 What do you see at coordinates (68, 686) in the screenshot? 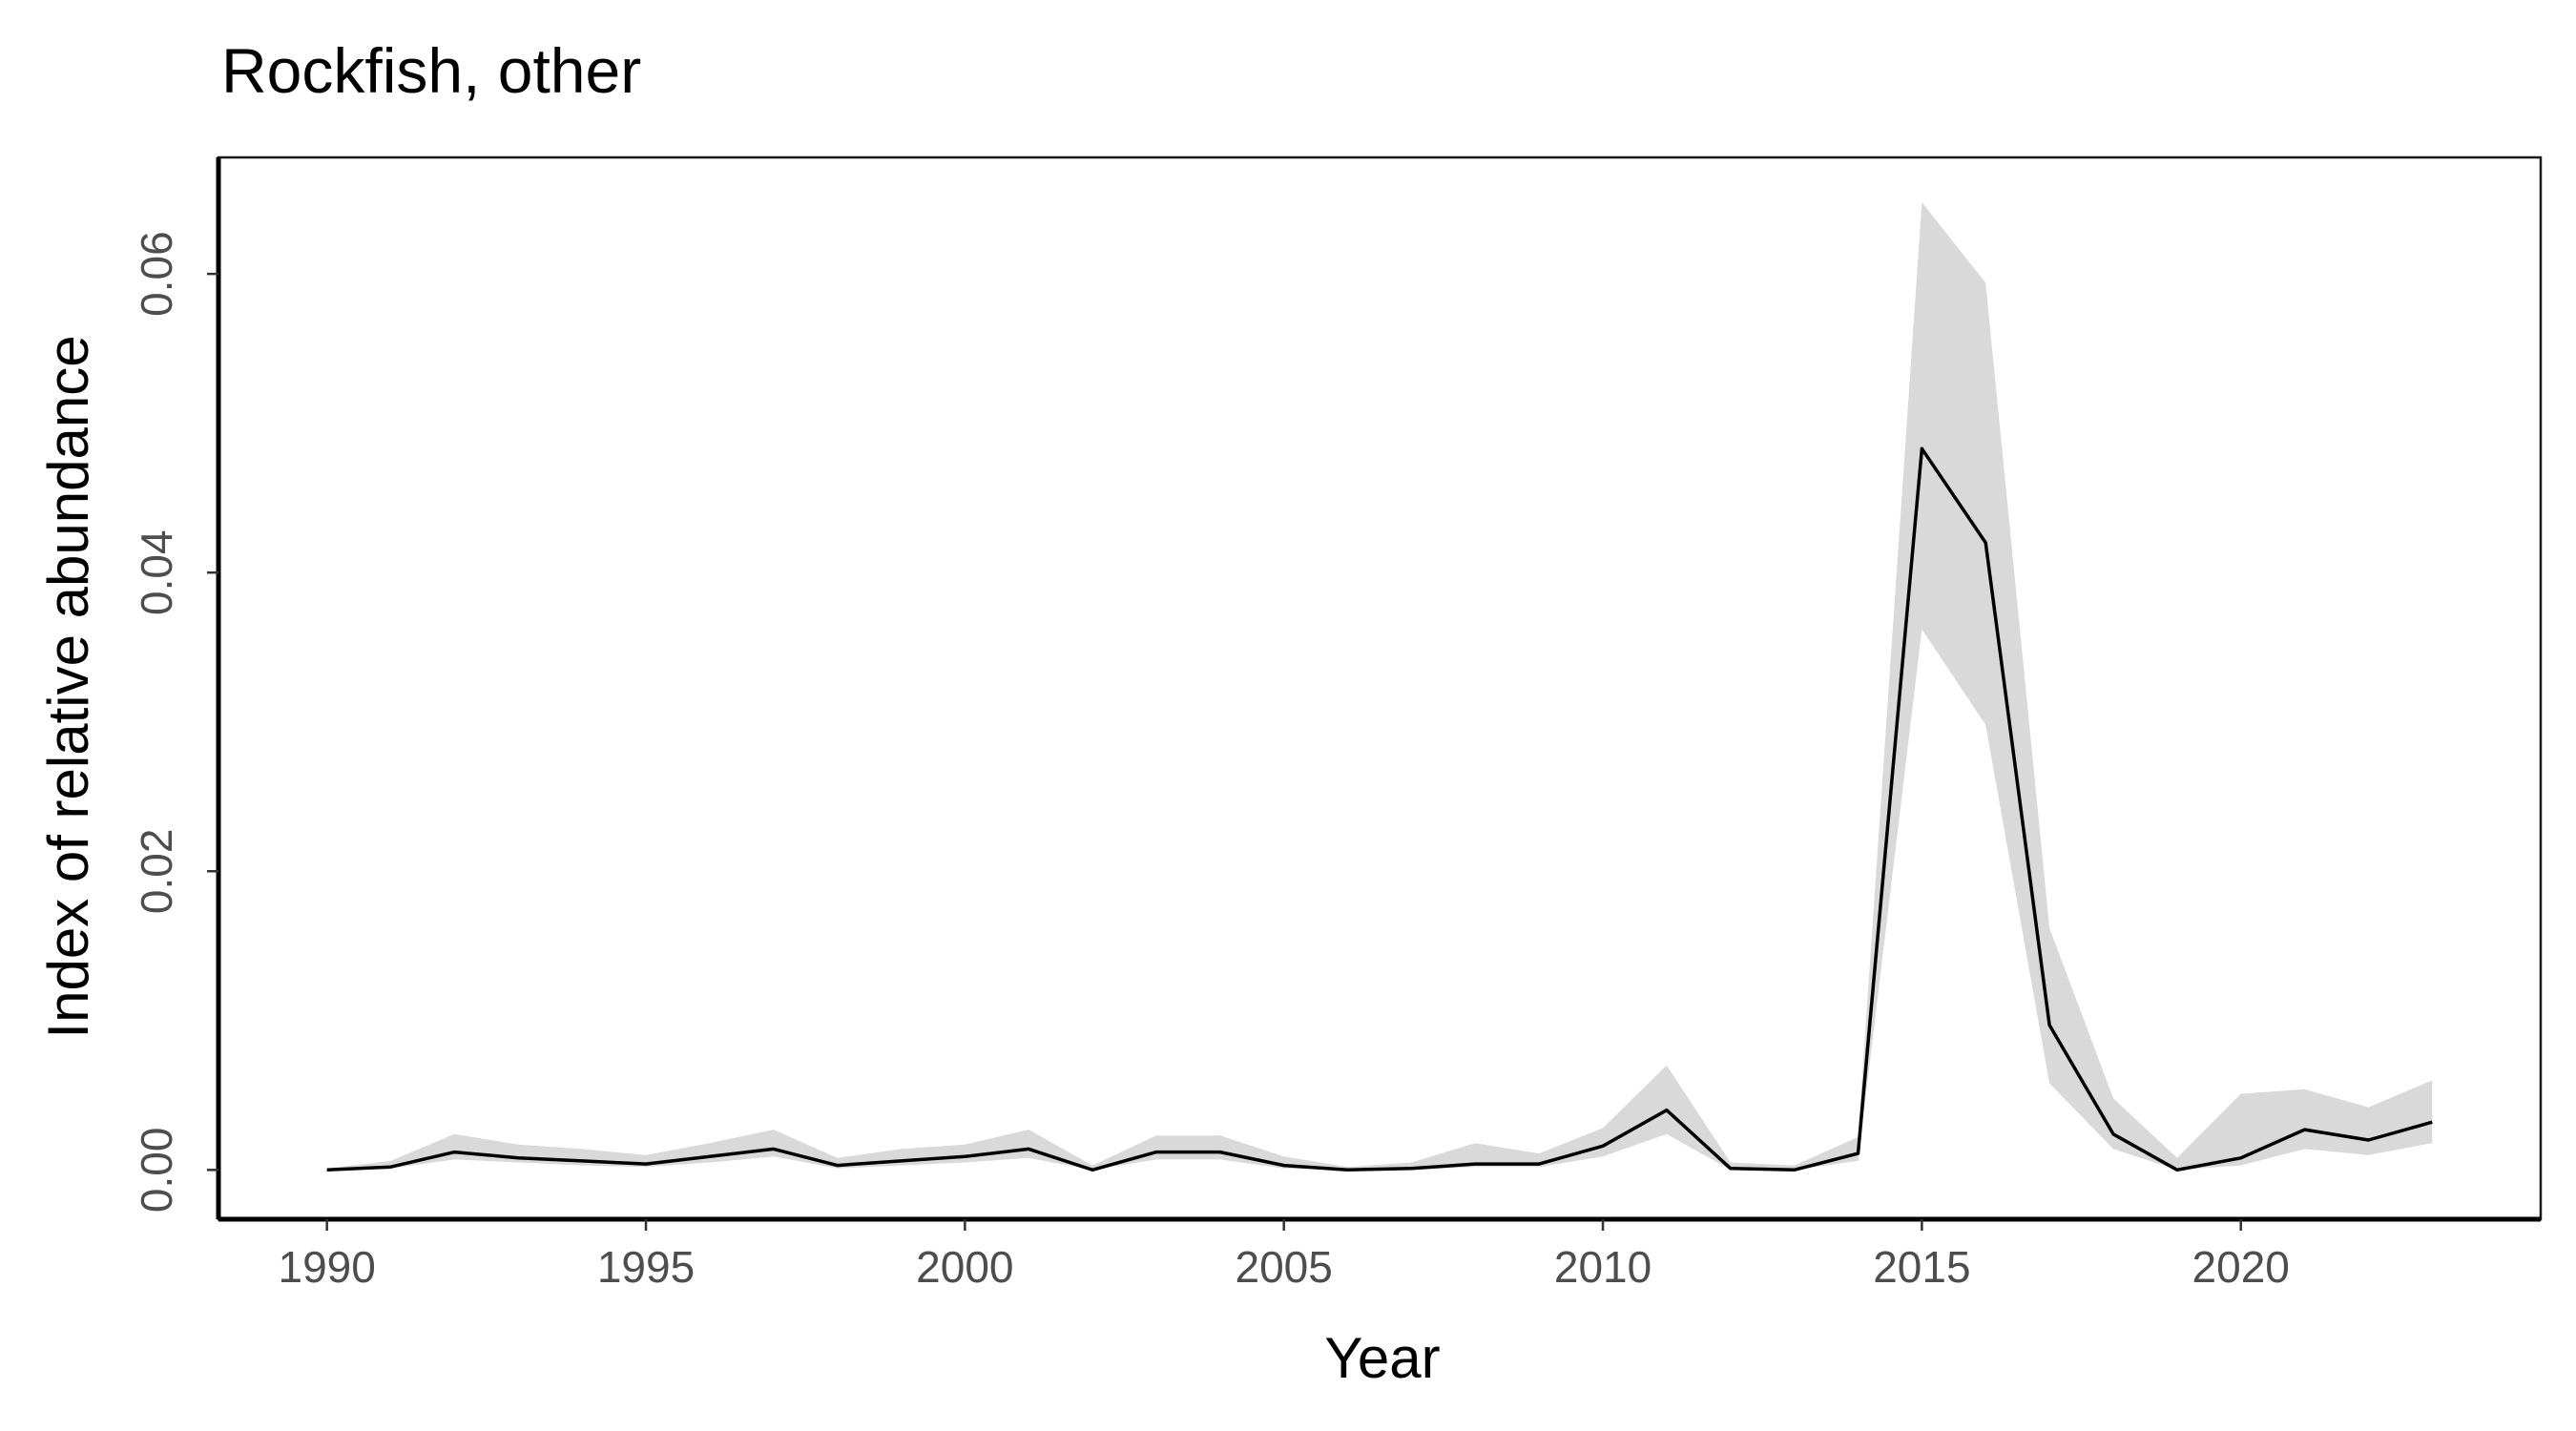
I see `y-axis-title: Index of relative abundance` at bounding box center [68, 686].